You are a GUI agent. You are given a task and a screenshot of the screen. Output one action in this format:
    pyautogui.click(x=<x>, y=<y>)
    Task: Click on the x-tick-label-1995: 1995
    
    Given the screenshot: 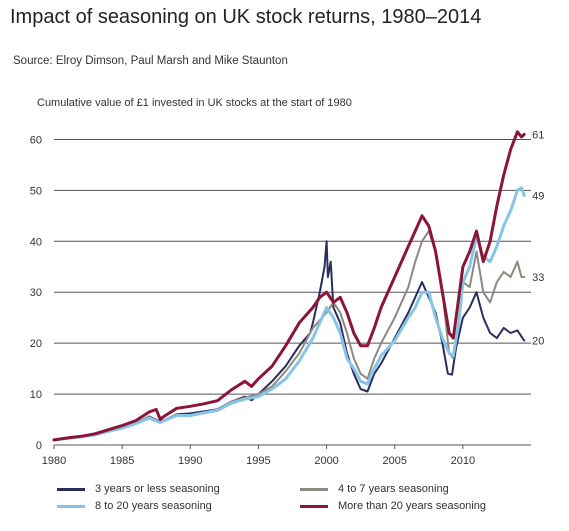 What is the action you would take?
    pyautogui.click(x=258, y=461)
    